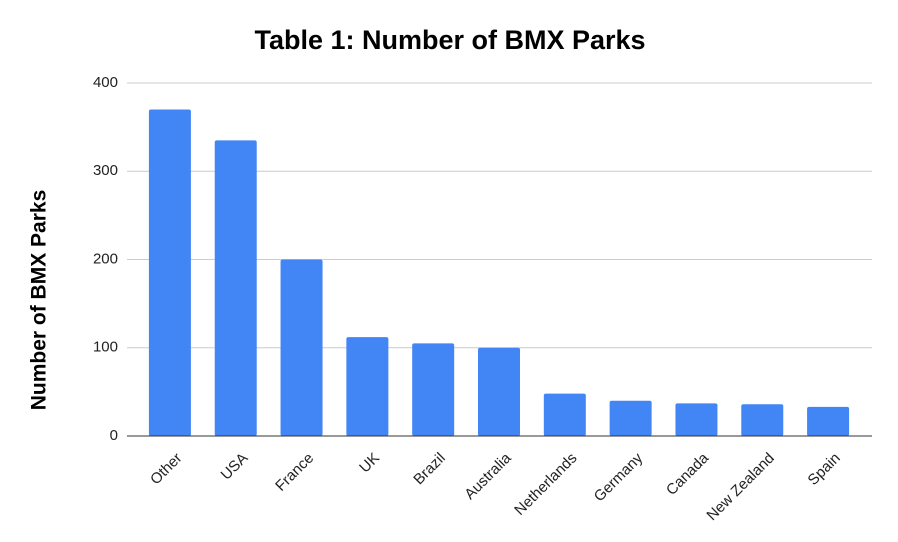  Describe the element at coordinates (105, 170) in the screenshot. I see `y-tick-label: 300` at that location.